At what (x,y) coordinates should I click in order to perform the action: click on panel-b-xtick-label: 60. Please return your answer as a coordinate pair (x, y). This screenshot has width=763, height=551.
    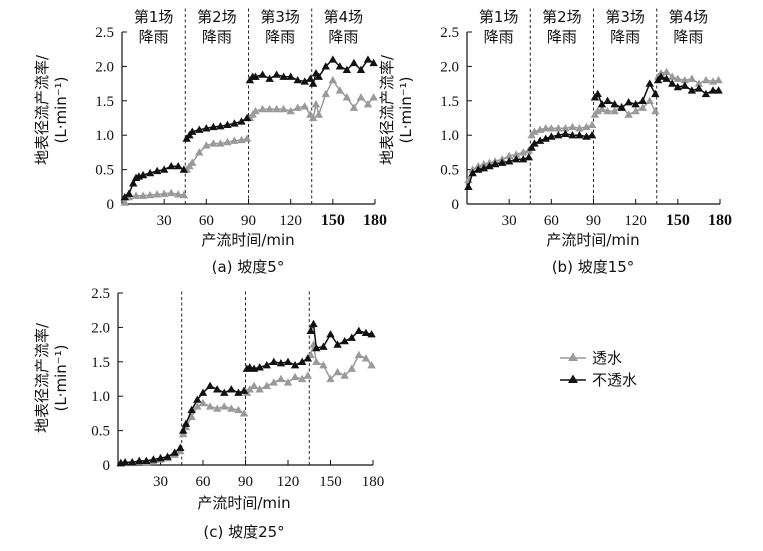
    Looking at the image, I should click on (551, 221).